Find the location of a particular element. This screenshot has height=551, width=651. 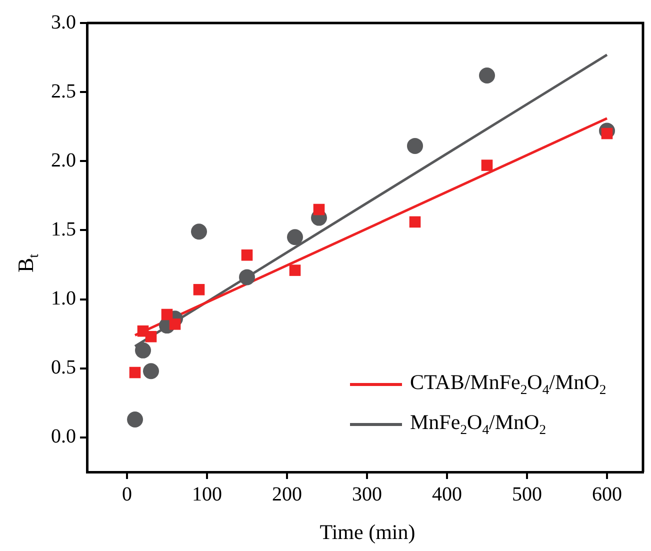

x-tick-label: 100 is located at coordinates (207, 494).